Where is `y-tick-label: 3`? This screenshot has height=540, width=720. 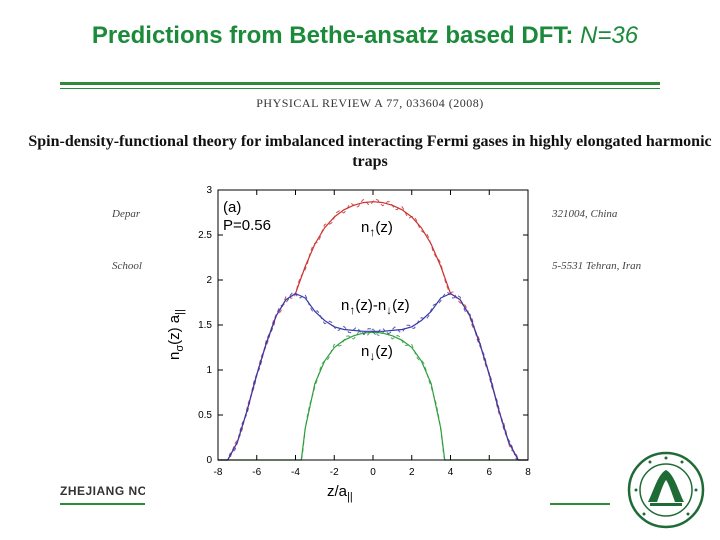 y-tick-label: 3 is located at coordinates (209, 190).